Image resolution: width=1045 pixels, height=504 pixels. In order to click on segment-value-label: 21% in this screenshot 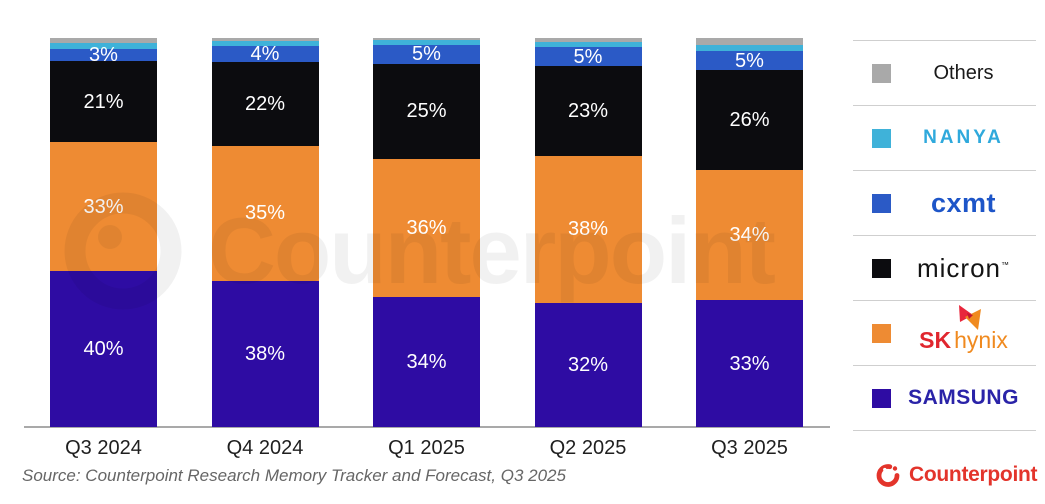, I will do `click(103, 101)`.